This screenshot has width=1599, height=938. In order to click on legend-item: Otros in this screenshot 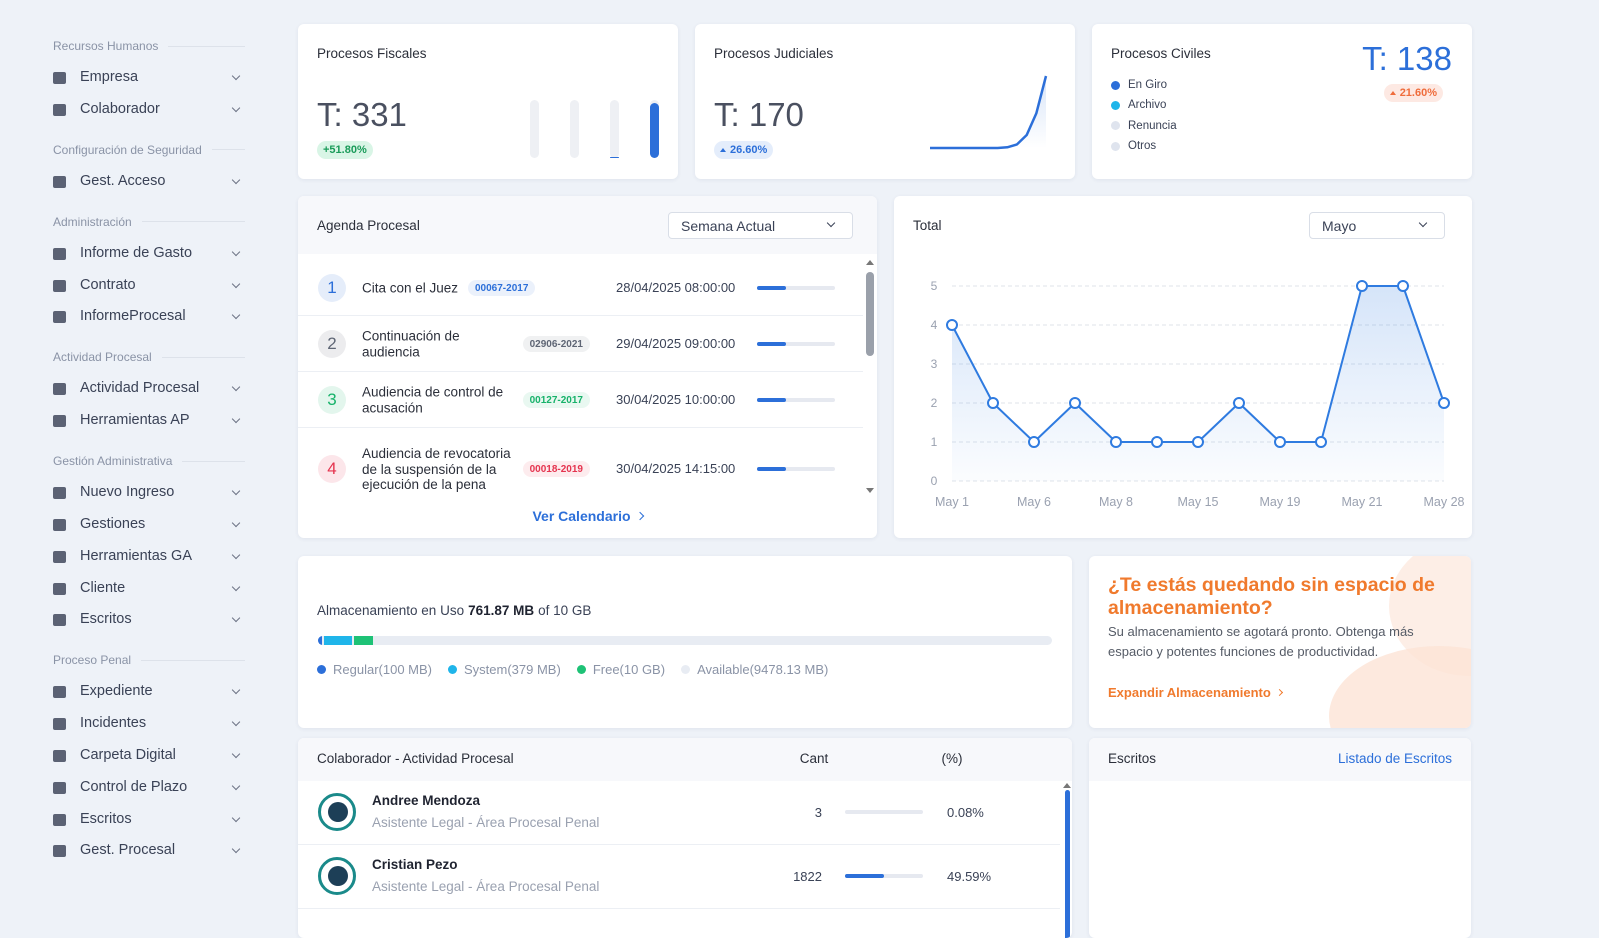, I will do `click(1133, 146)`.